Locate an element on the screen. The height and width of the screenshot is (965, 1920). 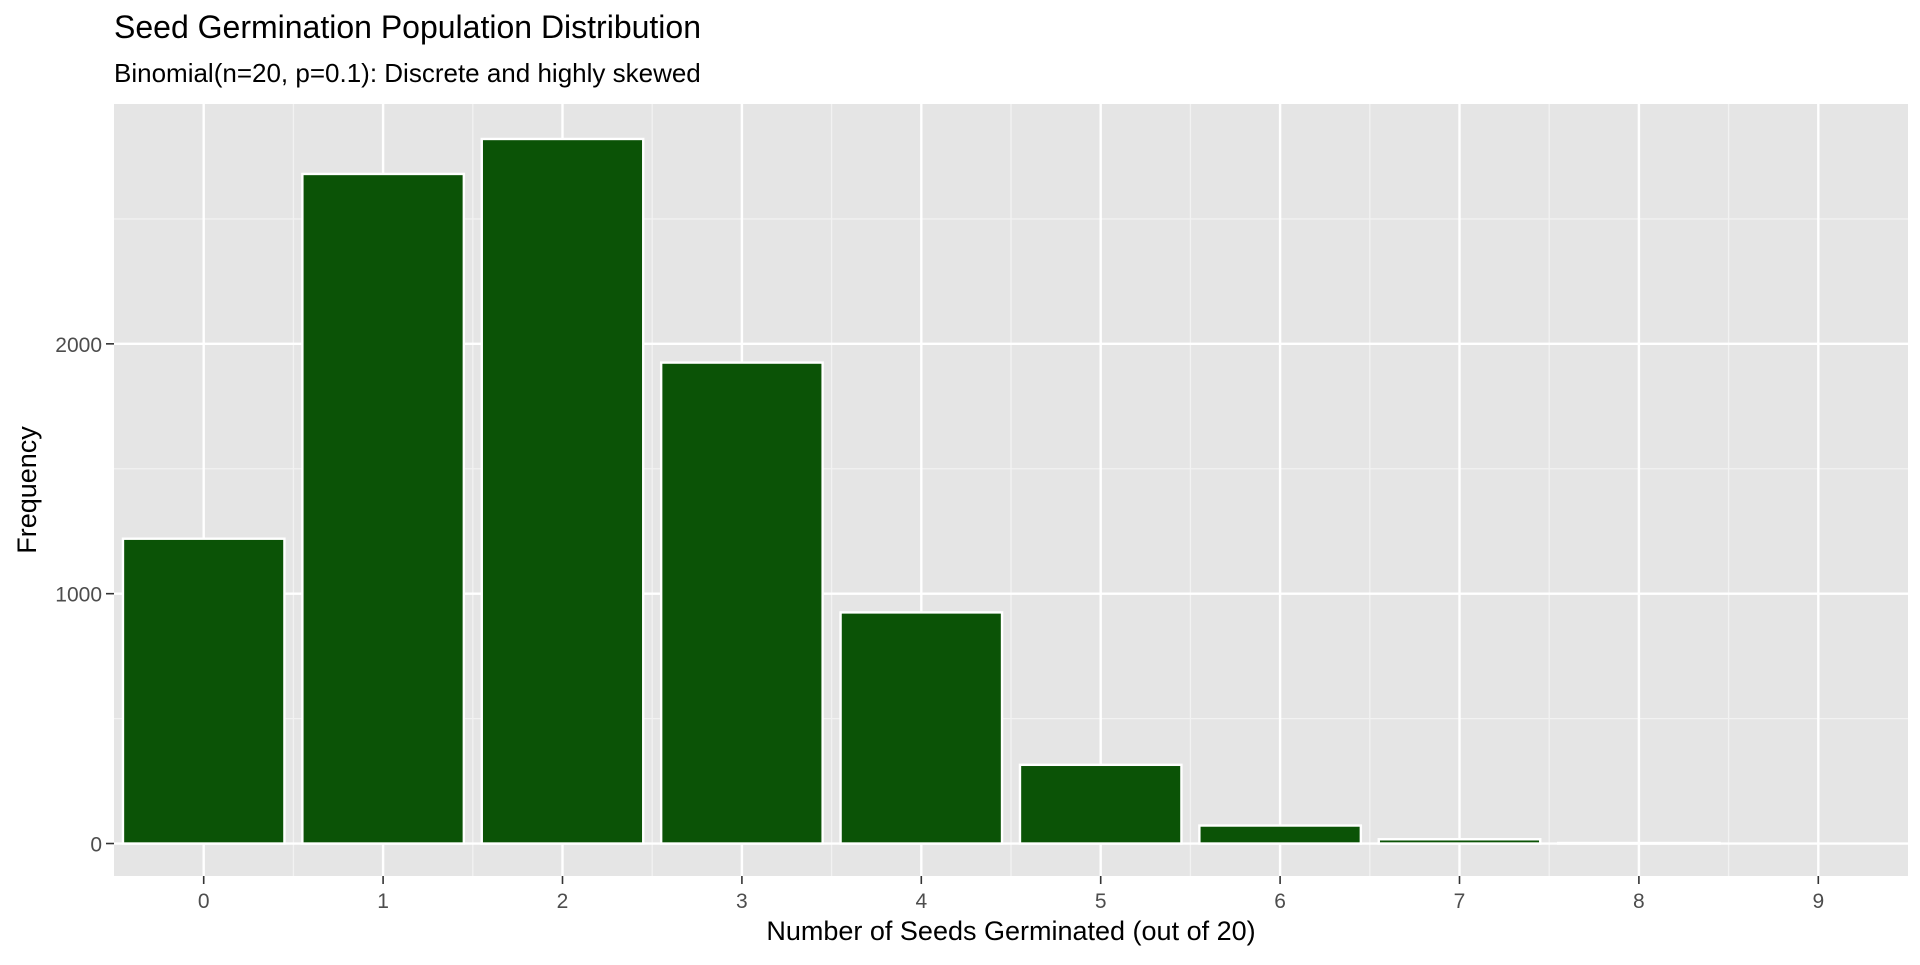
x-tick-label: 2 is located at coordinates (563, 901).